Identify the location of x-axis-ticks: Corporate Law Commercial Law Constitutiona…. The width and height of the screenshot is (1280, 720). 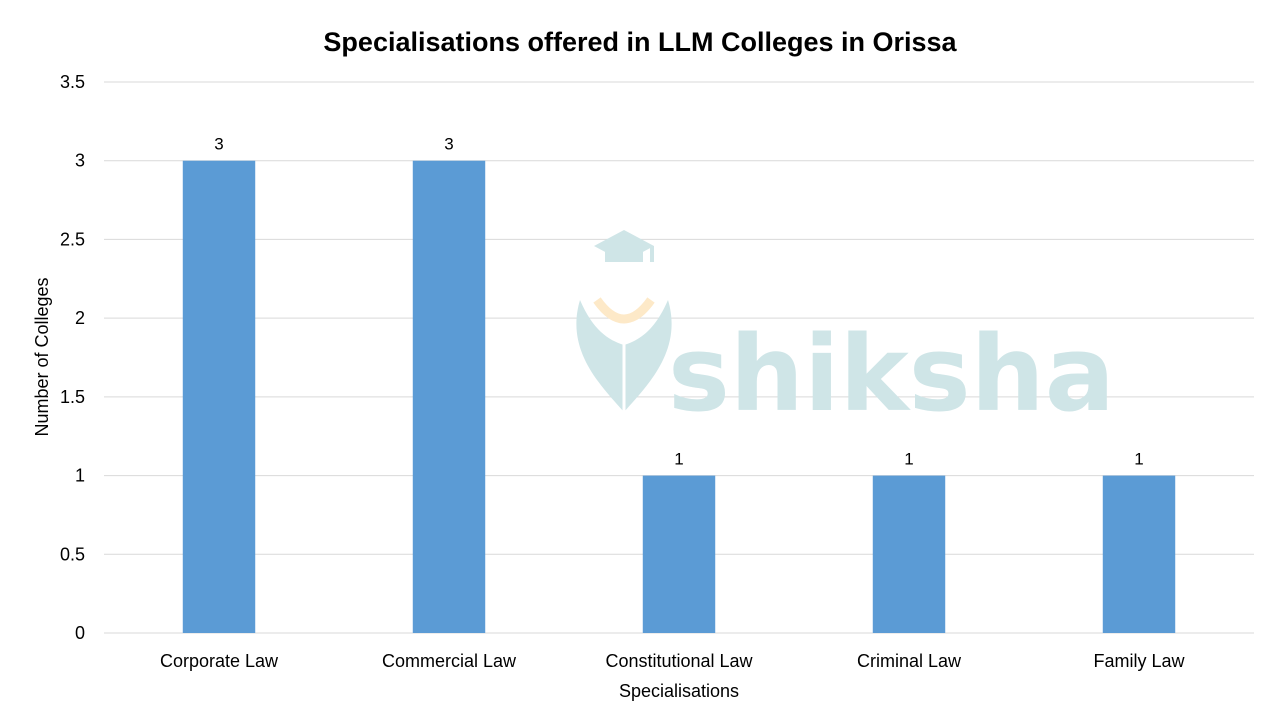
(673, 661).